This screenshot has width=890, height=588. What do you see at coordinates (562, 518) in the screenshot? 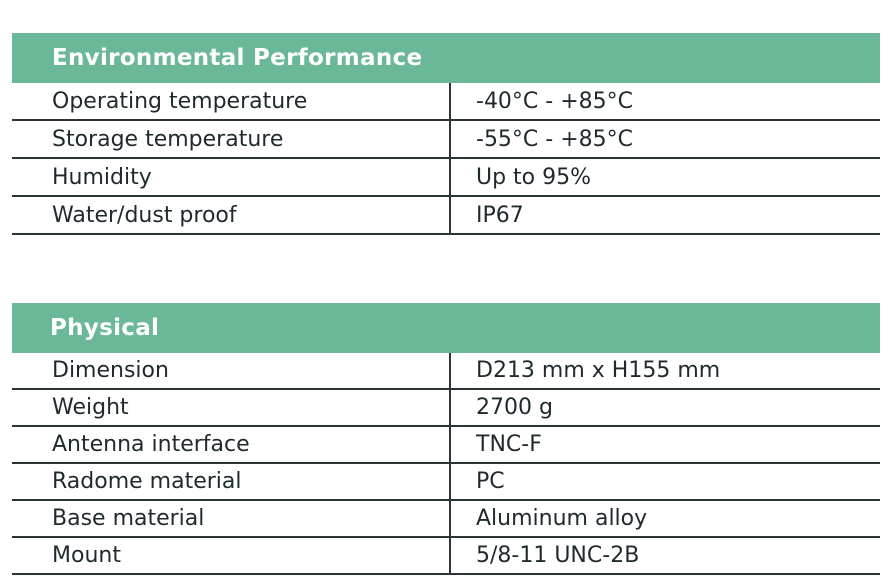
I see `spec-value: Aluminum alloy` at bounding box center [562, 518].